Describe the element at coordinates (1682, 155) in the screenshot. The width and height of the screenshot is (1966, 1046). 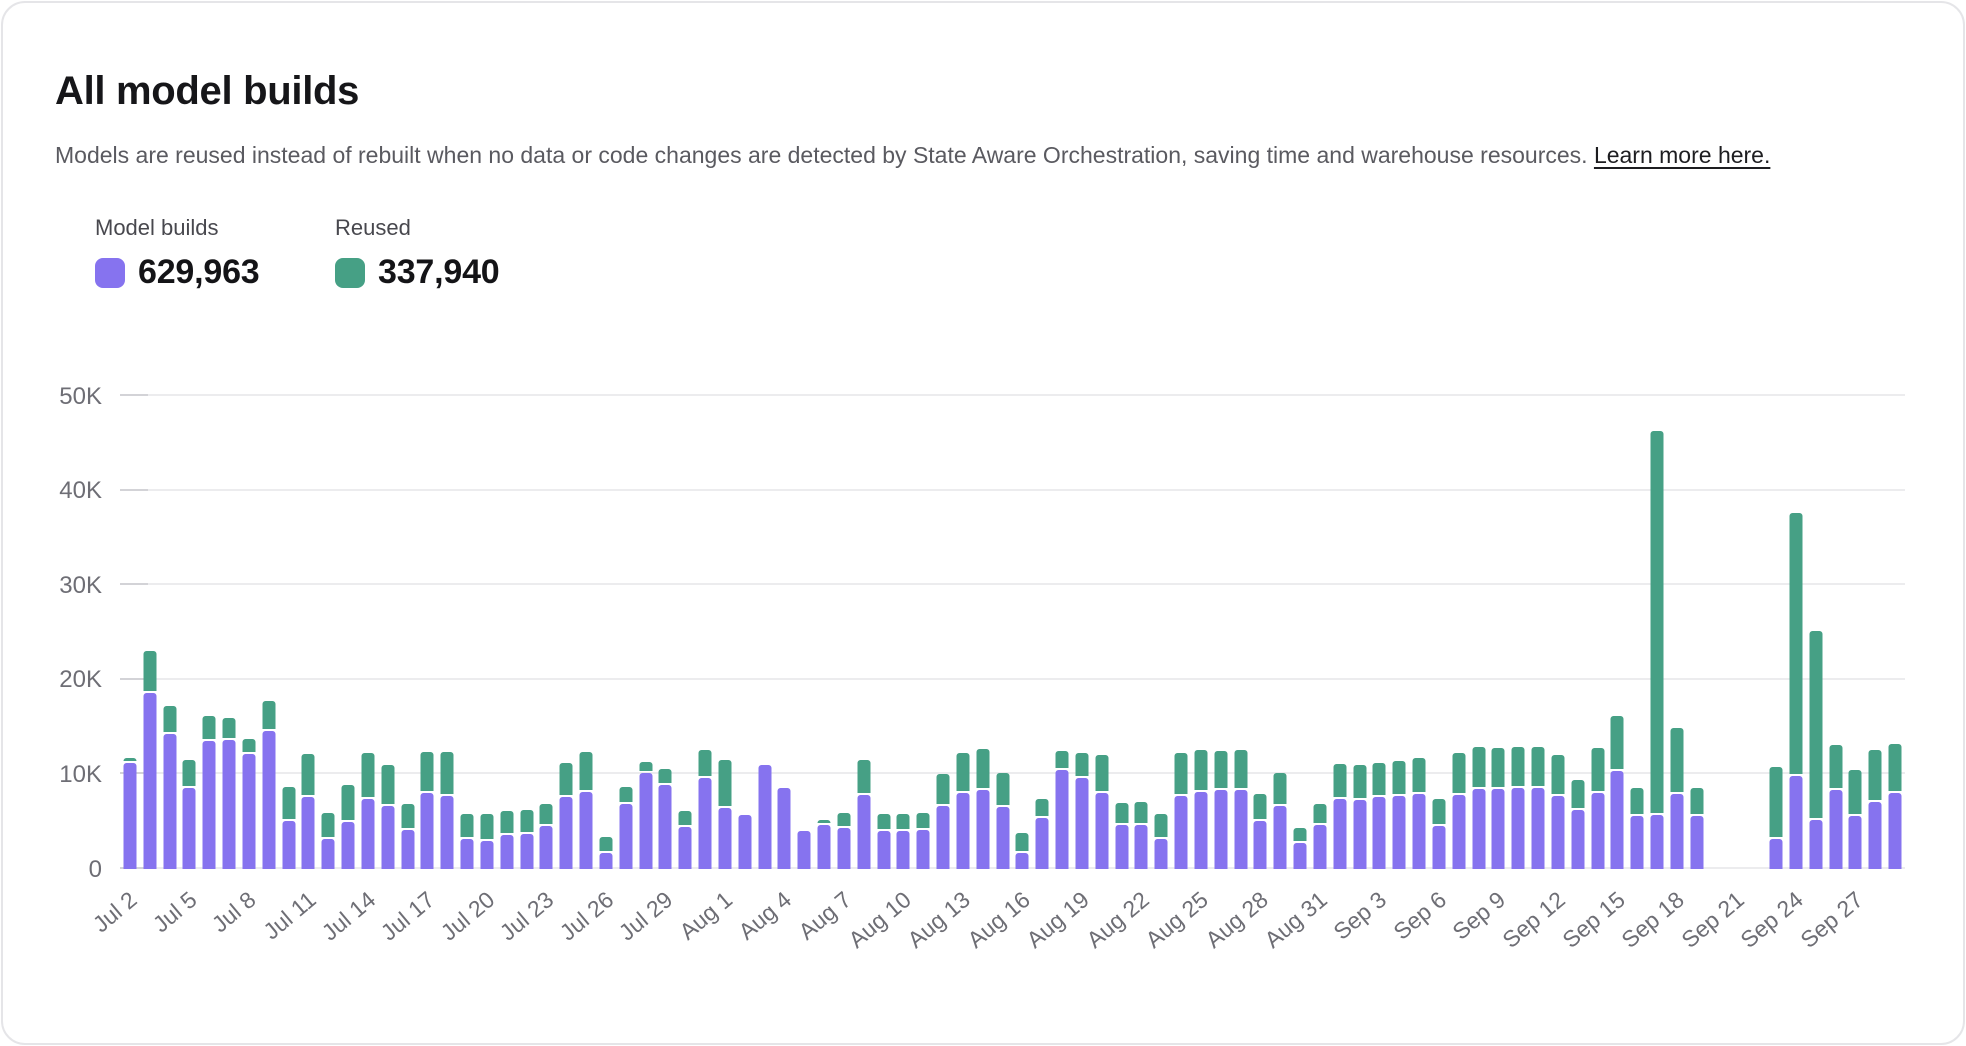
I see `learn-more-link: Learn more here.` at that location.